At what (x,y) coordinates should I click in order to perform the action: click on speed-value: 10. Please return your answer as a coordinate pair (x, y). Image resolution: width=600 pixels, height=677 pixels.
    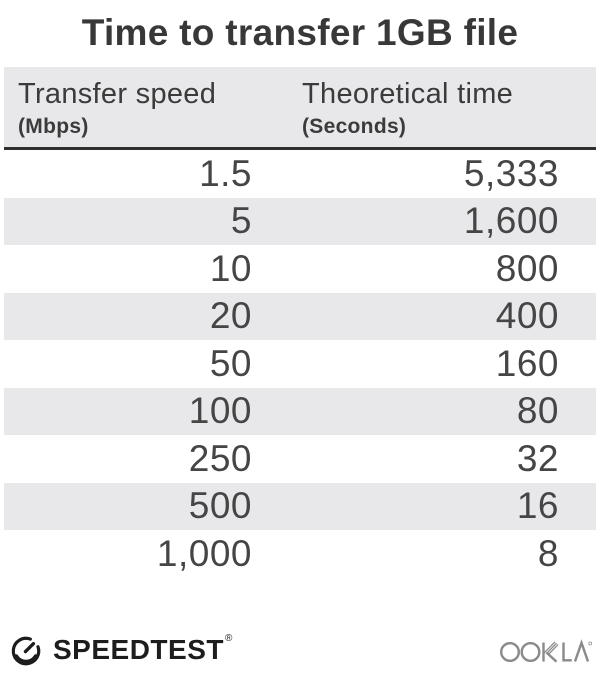
    Looking at the image, I should click on (230, 268).